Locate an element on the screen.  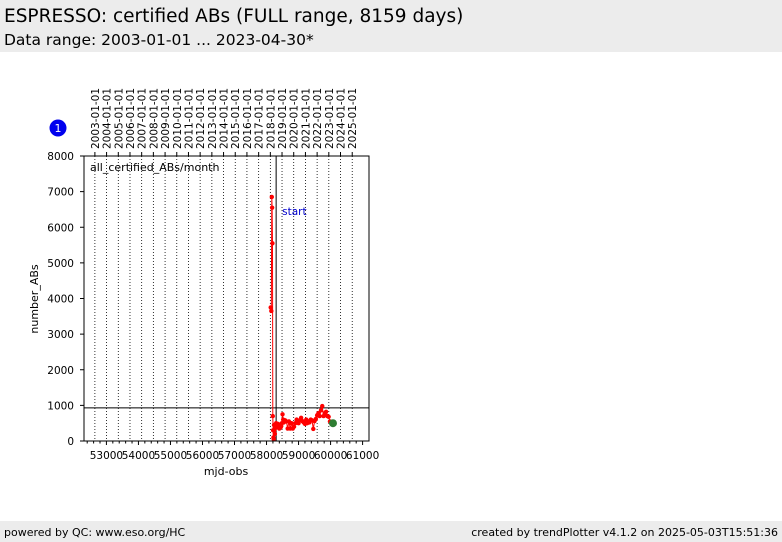
x-axis-tick-label: 53000 is located at coordinates (106, 456).